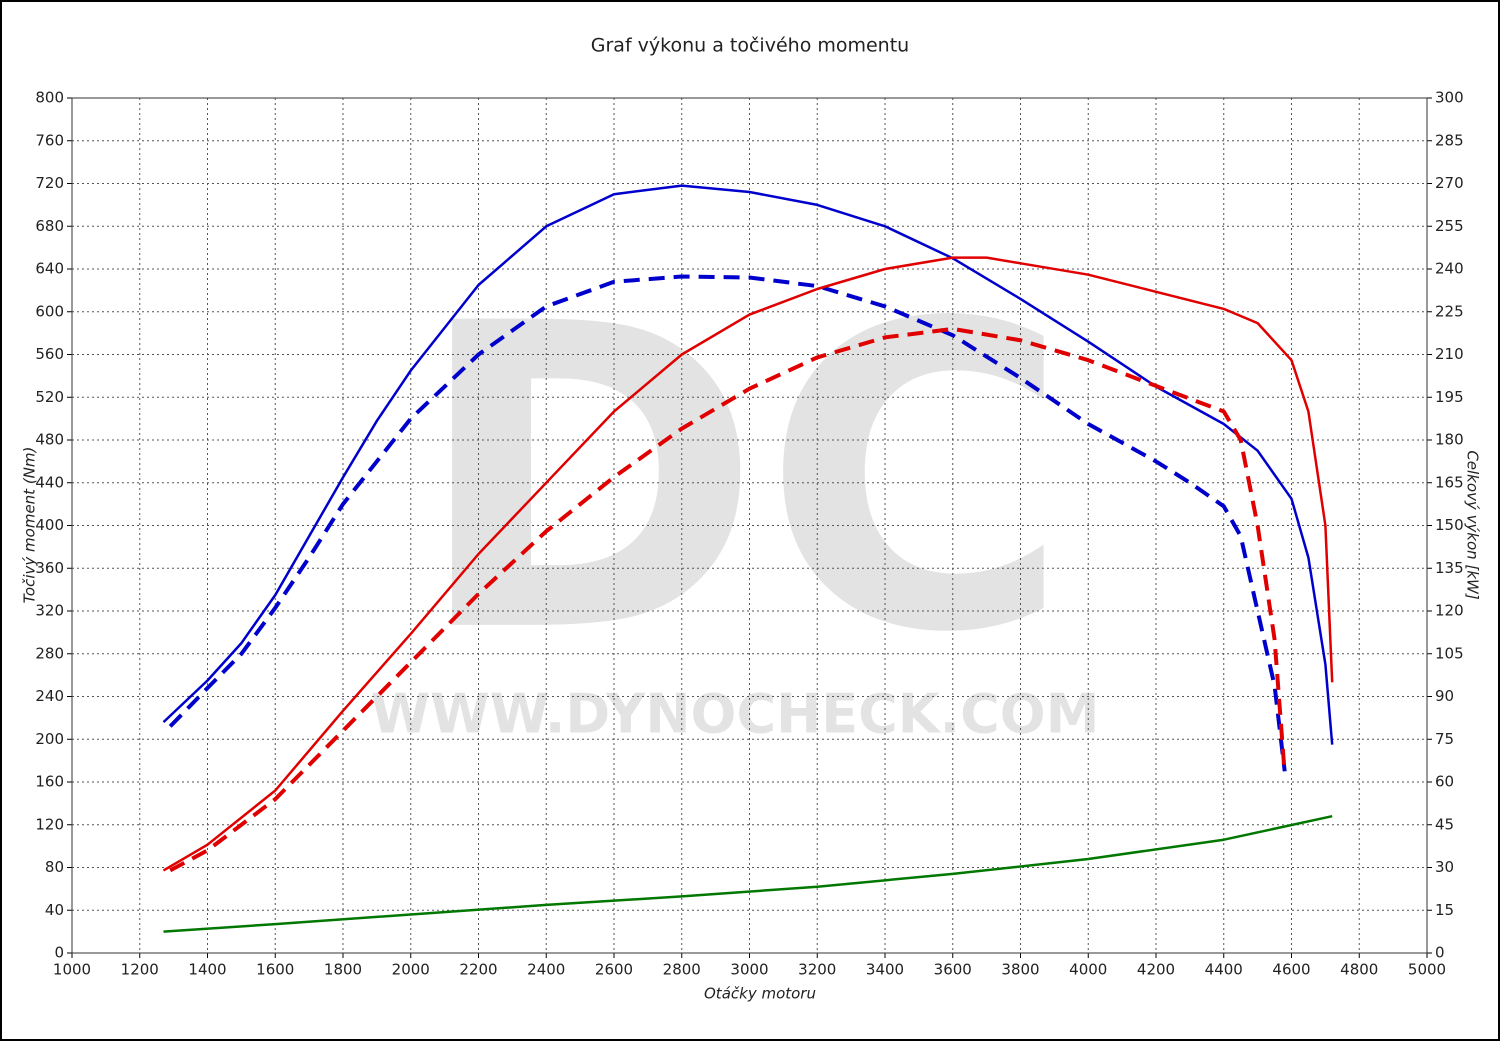 Image resolution: width=1500 pixels, height=1041 pixels. What do you see at coordinates (748, 873) in the screenshot?
I see `series-line` at bounding box center [748, 873].